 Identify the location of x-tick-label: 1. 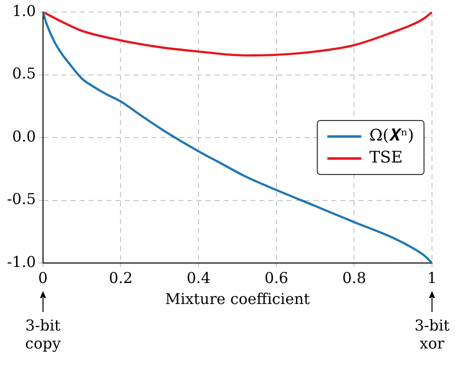
(432, 277).